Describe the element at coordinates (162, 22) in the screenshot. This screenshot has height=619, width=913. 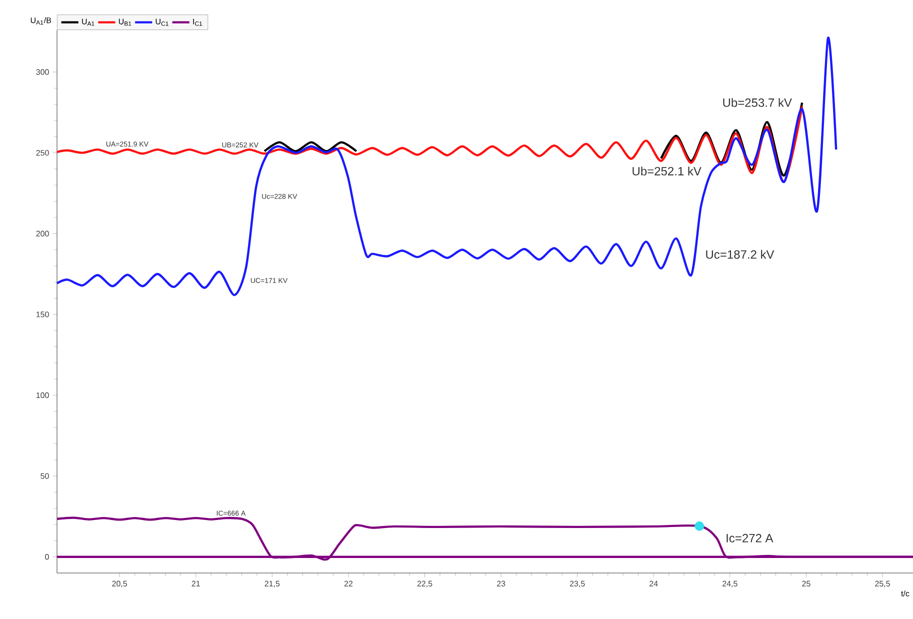
I see `legend-label: U$_{C1}$` at that location.